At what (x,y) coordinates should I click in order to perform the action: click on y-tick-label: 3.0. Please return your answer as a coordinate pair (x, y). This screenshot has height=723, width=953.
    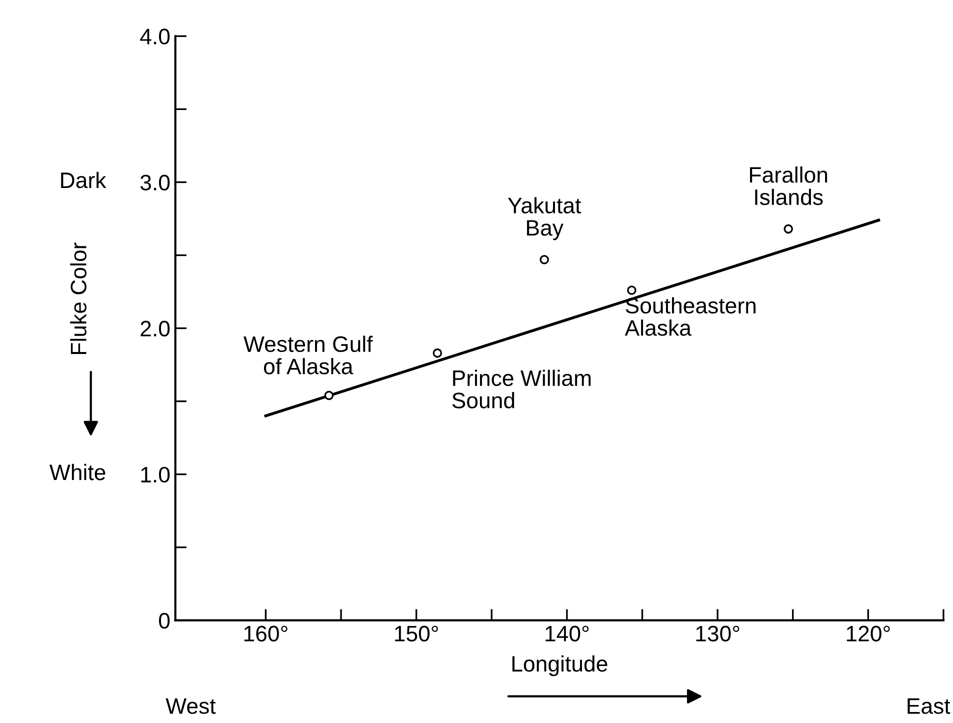
    Looking at the image, I should click on (155, 182).